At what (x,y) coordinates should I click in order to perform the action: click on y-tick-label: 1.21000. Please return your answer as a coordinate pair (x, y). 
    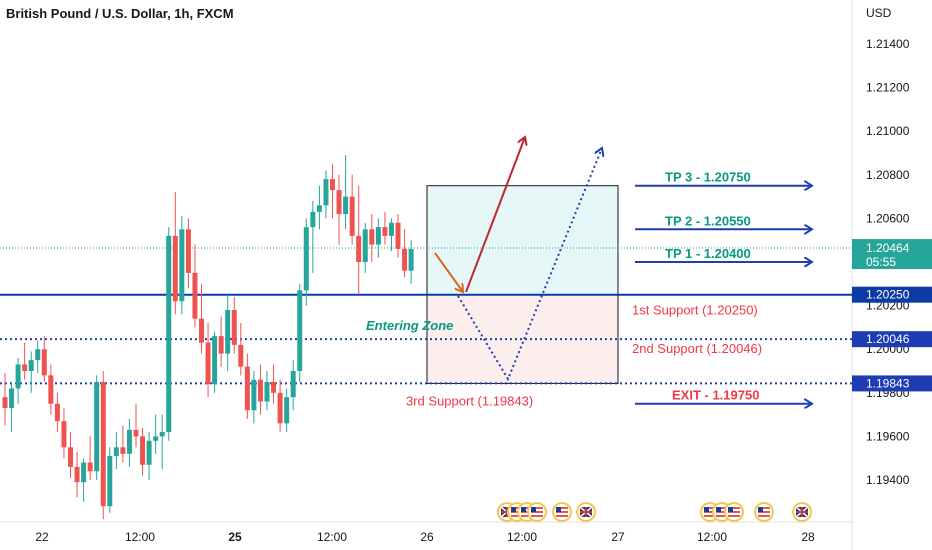
    Looking at the image, I should click on (888, 131).